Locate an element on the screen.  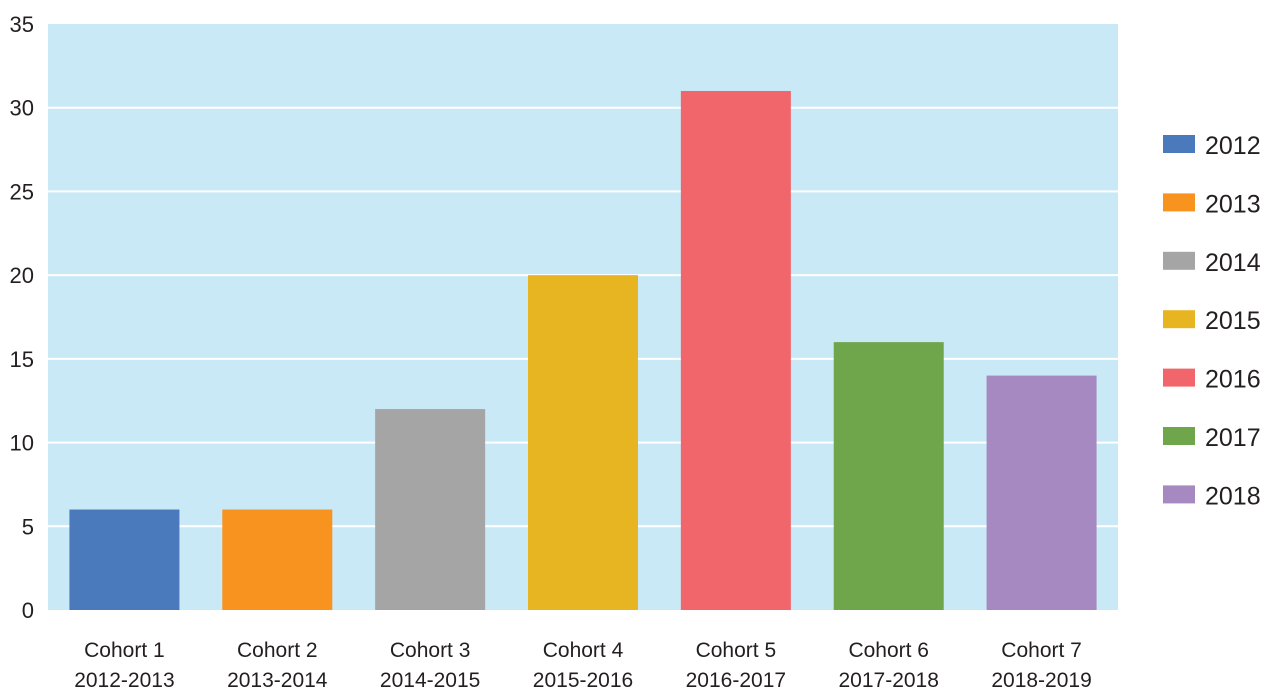
legend: 2012 2013 2014 2015 2016 2017 2018 is located at coordinates (1212, 321).